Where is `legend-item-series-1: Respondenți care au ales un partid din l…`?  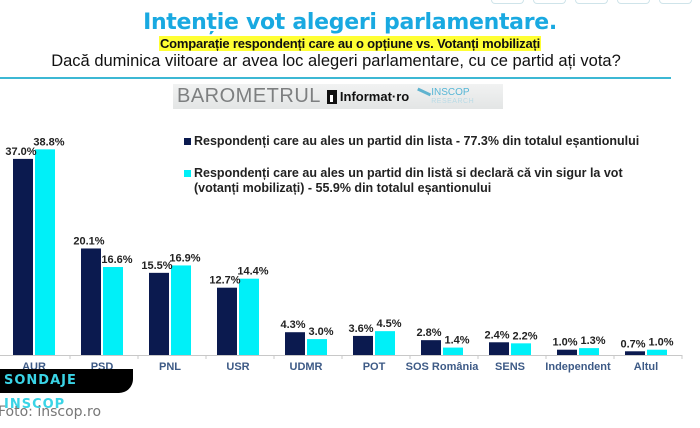 legend-item-series-1: Respondenți care au ales un partid din l… is located at coordinates (411, 141).